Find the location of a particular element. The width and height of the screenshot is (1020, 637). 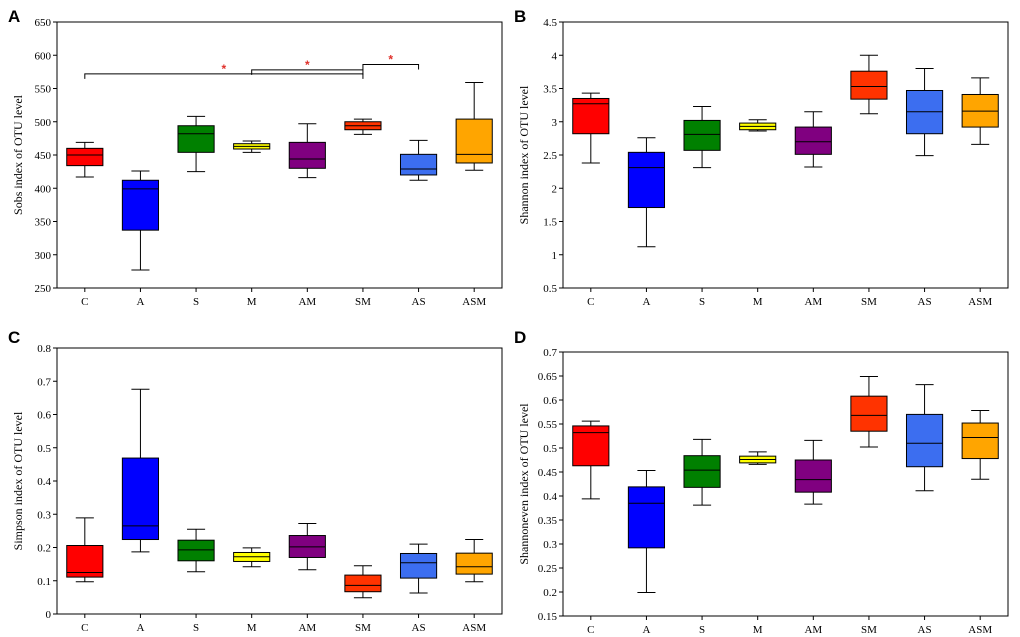

y-tick-label-c: 0.8 is located at coordinates (44, 349).